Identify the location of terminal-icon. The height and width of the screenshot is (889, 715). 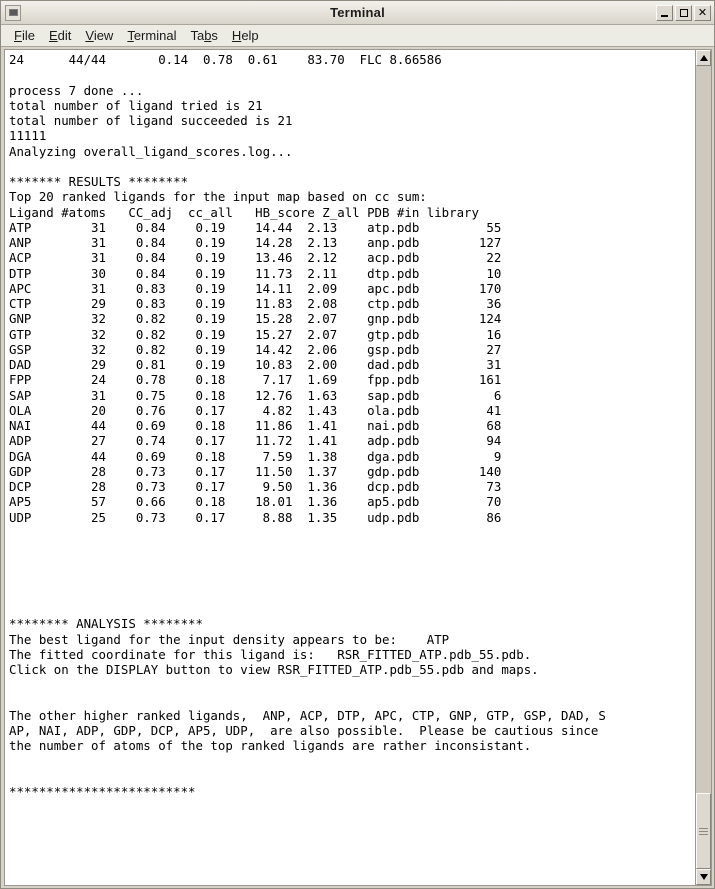
(13, 12).